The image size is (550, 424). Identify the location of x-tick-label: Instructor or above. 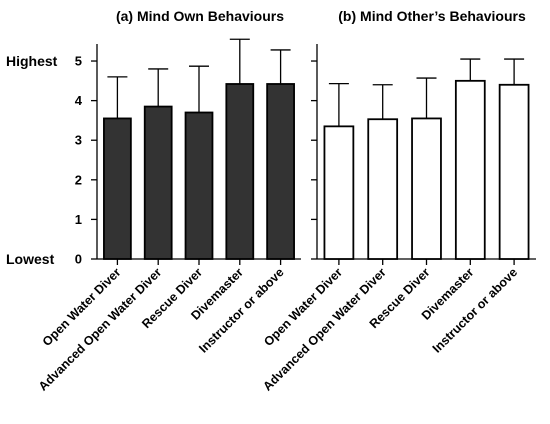
(475, 310).